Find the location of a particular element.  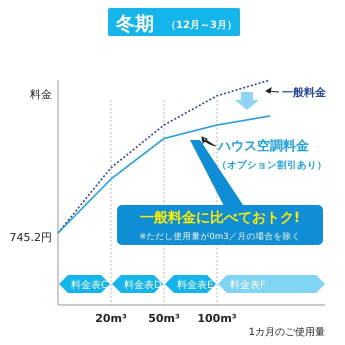

text: 745.2円 is located at coordinates (31, 237).